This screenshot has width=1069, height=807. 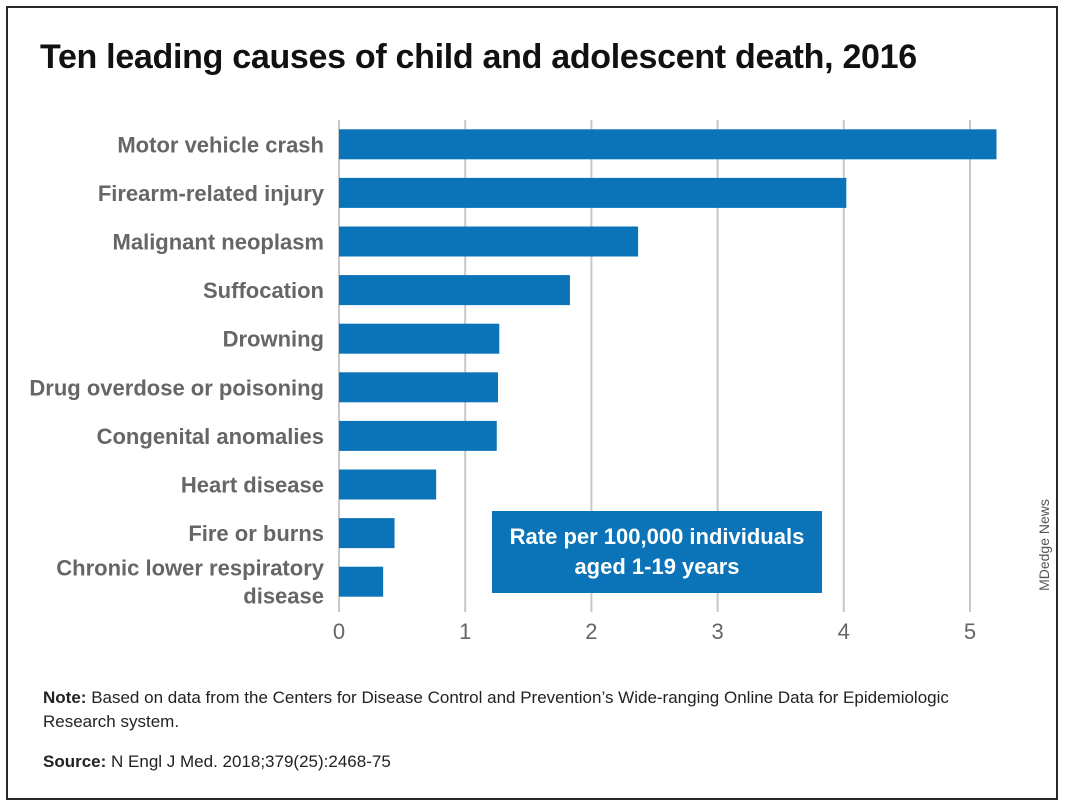 I want to click on category-label-9-line-1: disease, so click(x=283, y=596).